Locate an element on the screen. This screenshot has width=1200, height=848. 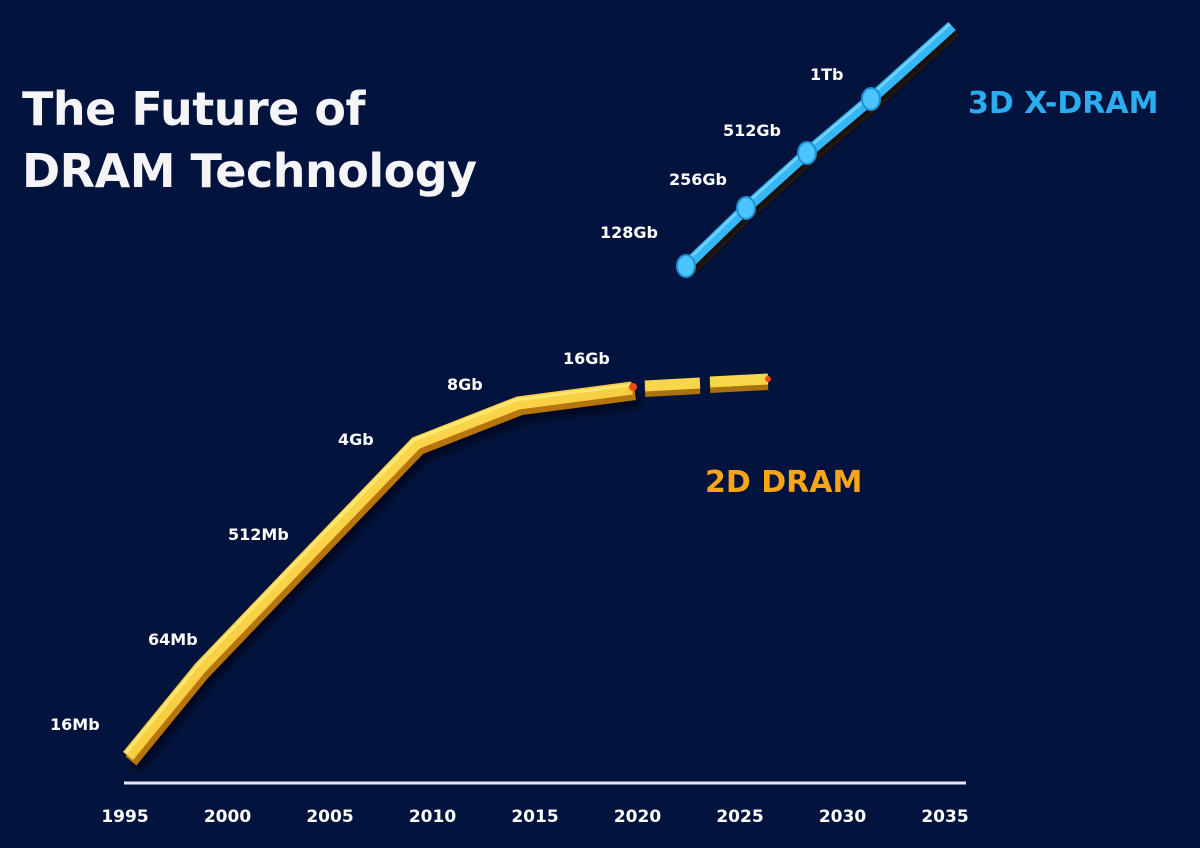
x-tick-label: 2005 is located at coordinates (329, 817).